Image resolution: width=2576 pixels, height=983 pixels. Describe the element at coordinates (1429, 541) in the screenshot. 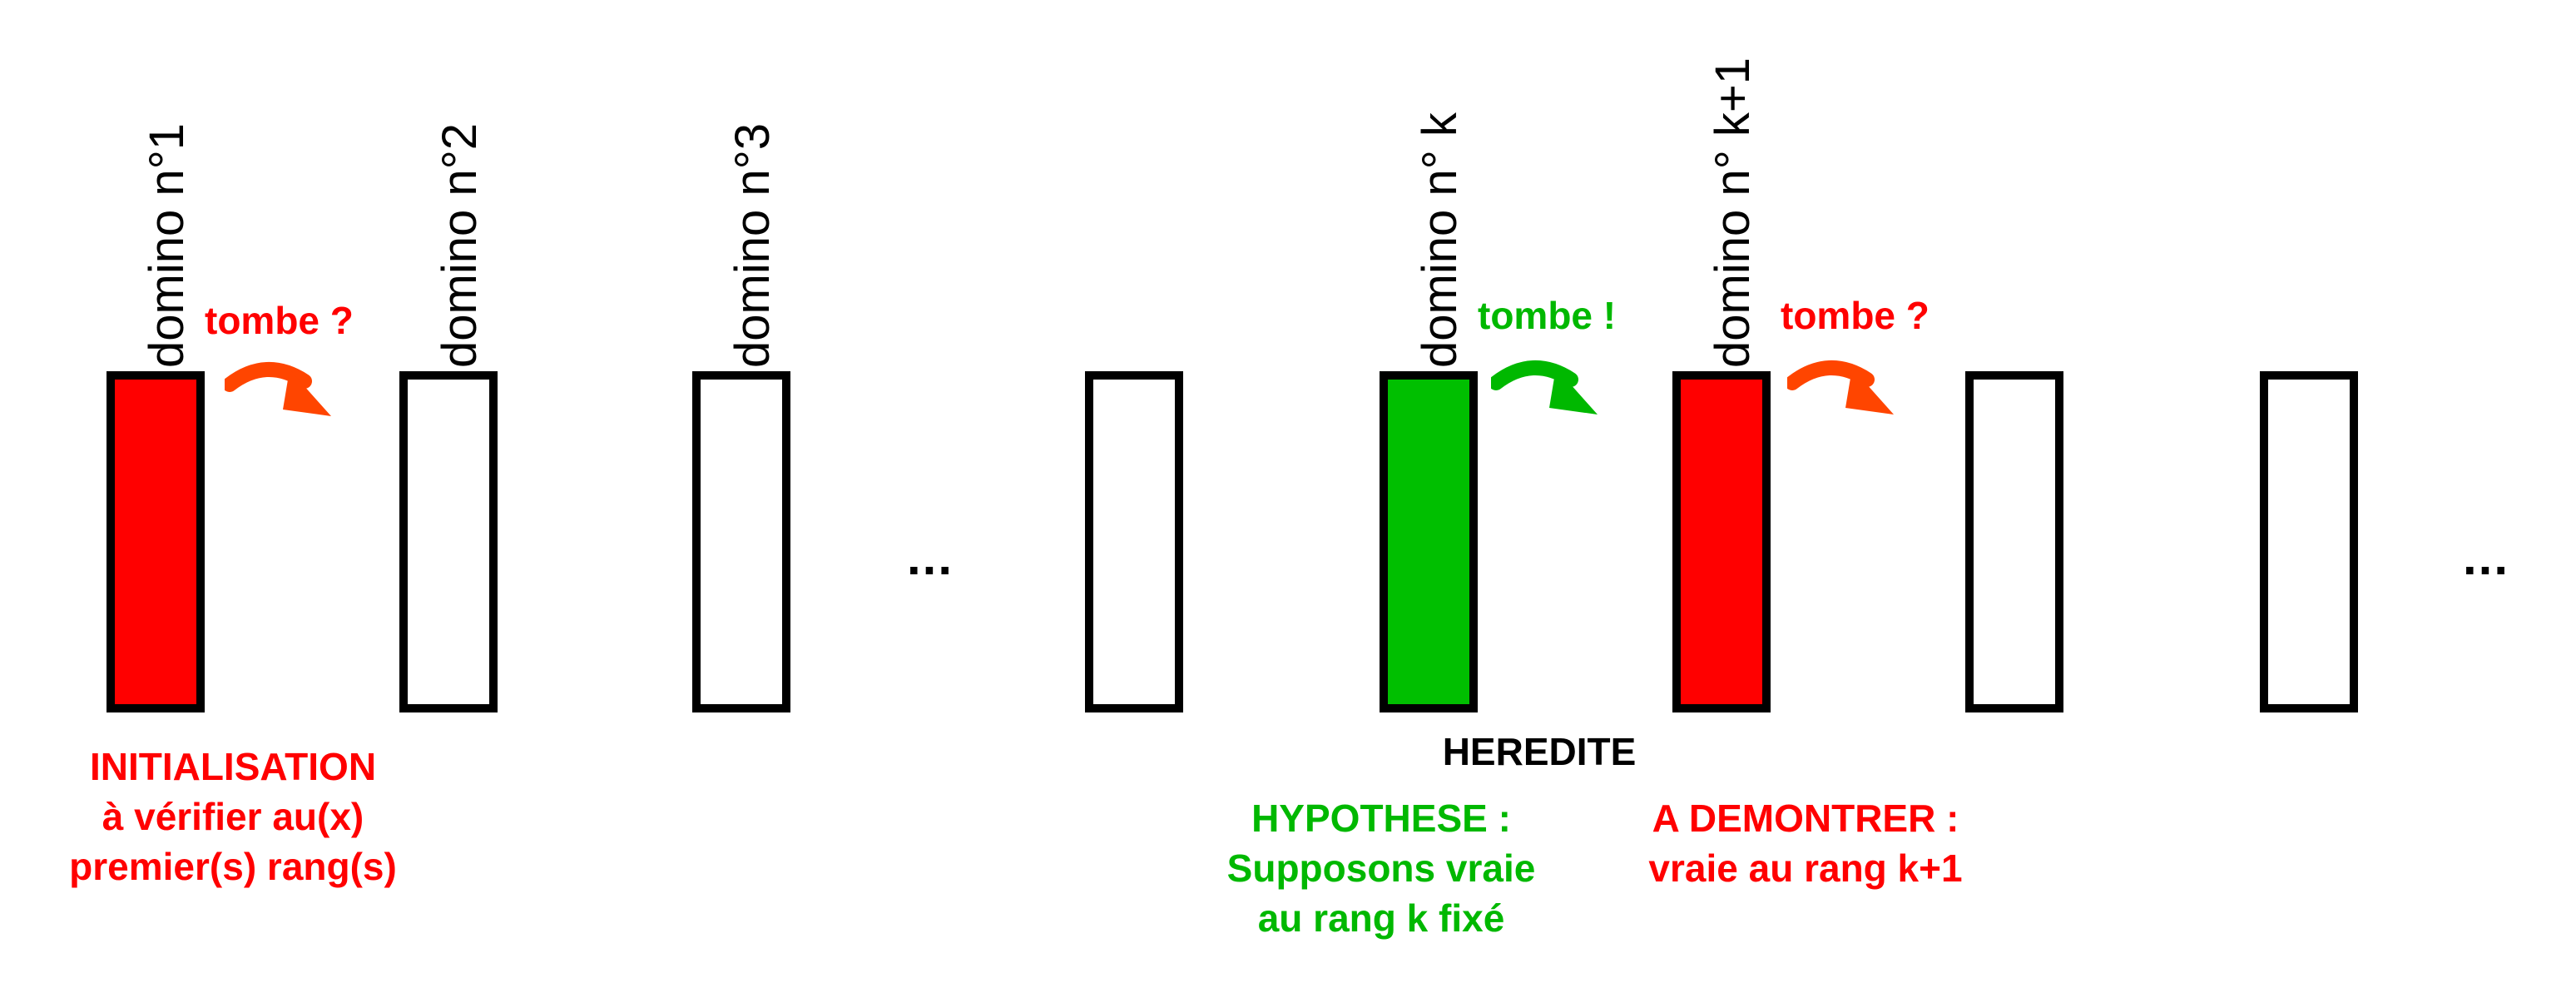

I see `domino-k` at that location.